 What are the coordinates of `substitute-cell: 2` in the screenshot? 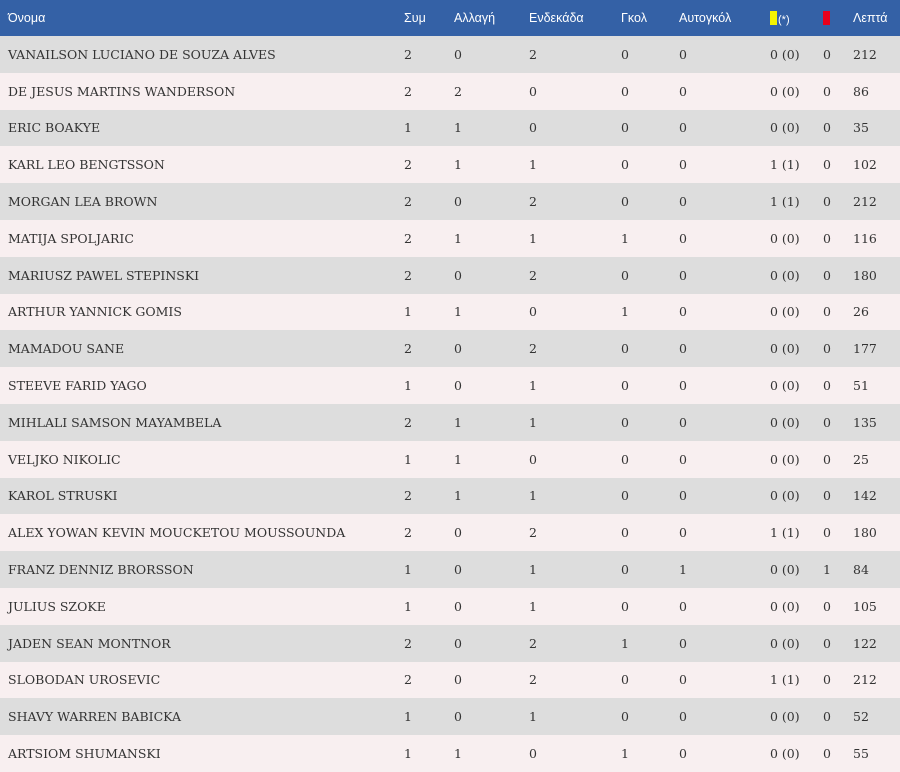 It's located at (458, 91).